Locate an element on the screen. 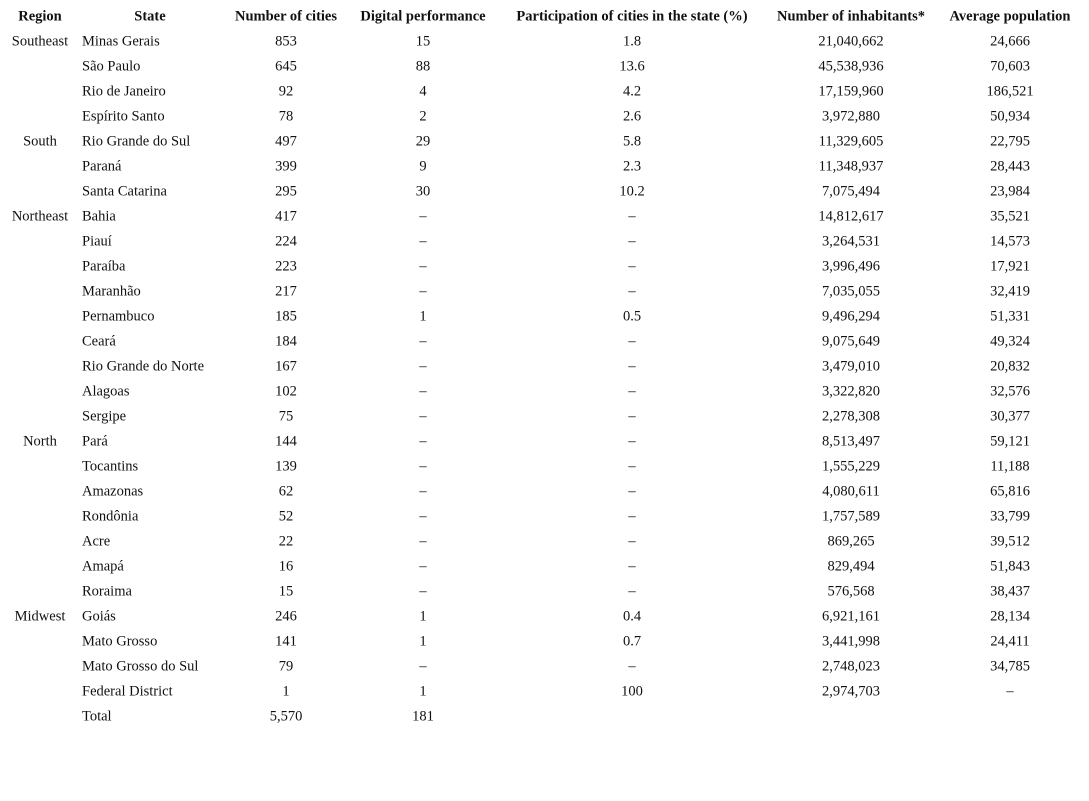 Image resolution: width=1089 pixels, height=801 pixels. region-cell: Southeast is located at coordinates (40, 41).